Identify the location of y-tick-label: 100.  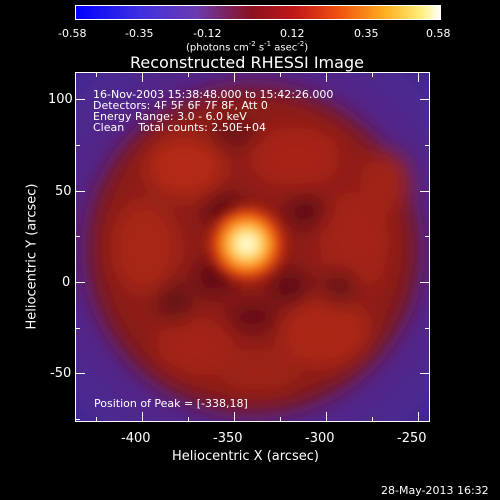
(60, 99).